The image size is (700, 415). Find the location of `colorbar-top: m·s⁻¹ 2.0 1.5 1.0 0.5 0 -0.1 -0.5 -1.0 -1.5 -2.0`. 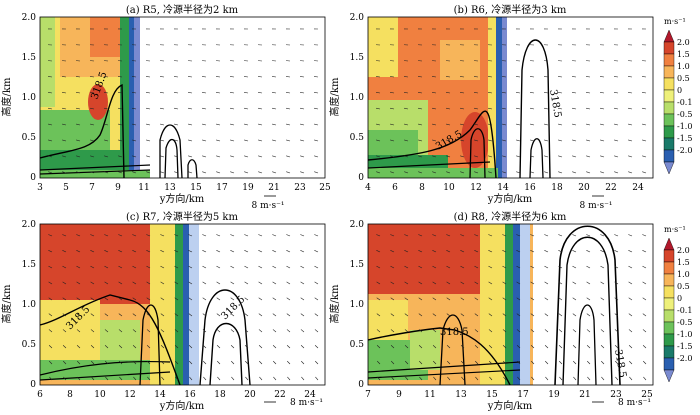

colorbar-top: m·s⁻¹ 2.0 1.5 1.0 0.5 0 -0.1 -0.5 -1.0 -1.5 -2.0 is located at coordinates (678, 95).